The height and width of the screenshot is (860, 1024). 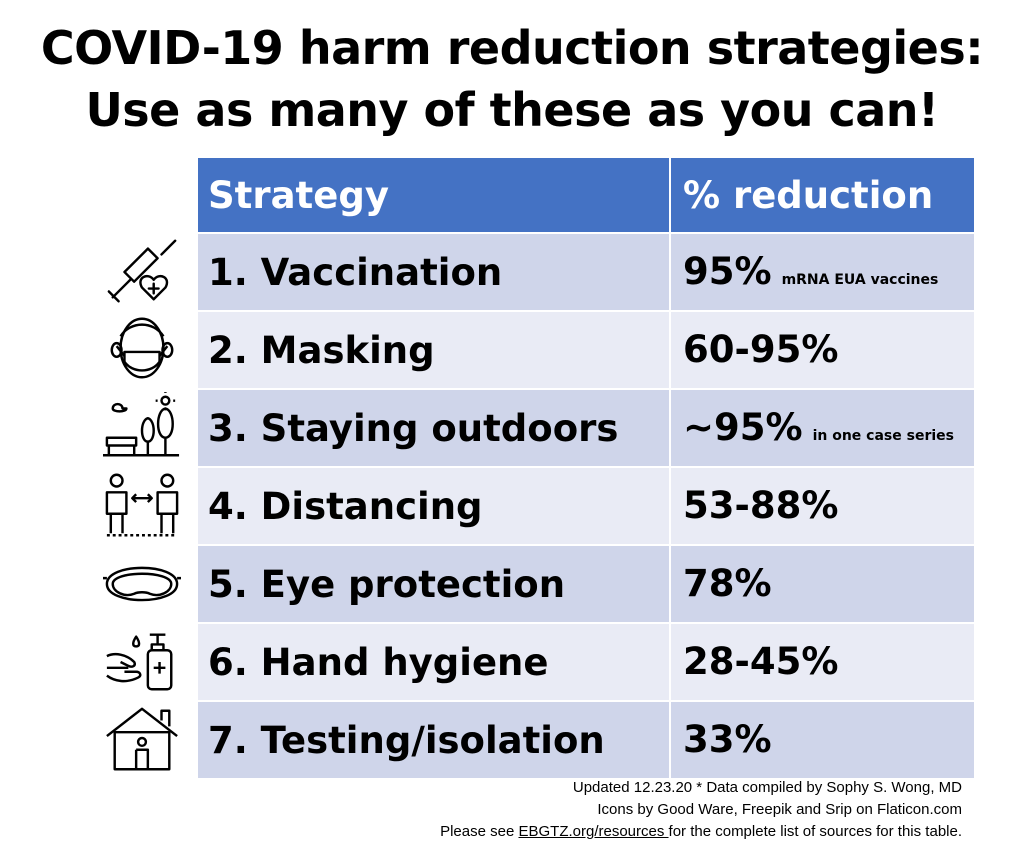 I want to click on house-isolation-icon, so click(x=142, y=739).